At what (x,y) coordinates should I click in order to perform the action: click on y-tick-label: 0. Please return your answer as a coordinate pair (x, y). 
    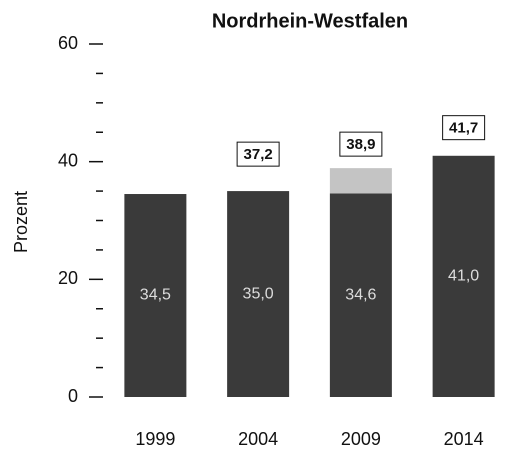
    Looking at the image, I should click on (73, 396).